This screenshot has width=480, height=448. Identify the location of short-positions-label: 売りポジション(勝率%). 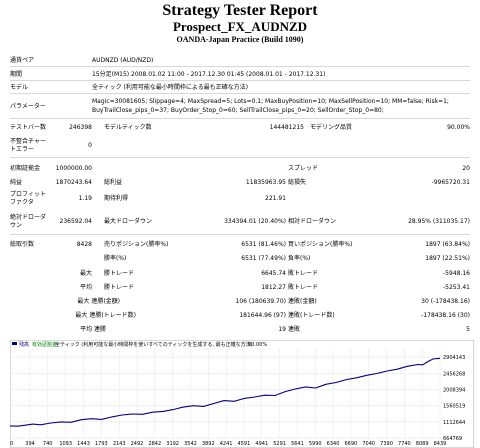
(136, 244).